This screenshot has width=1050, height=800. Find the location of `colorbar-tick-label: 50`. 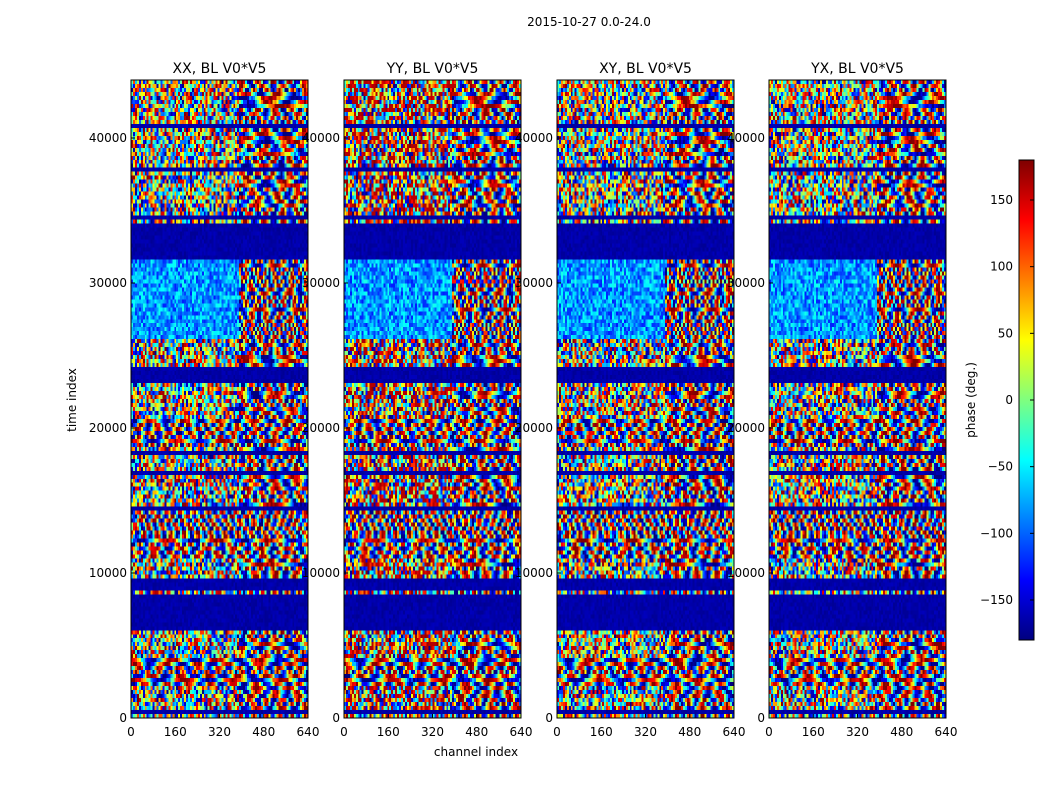

colorbar-tick-label: 50 is located at coordinates (1005, 333).